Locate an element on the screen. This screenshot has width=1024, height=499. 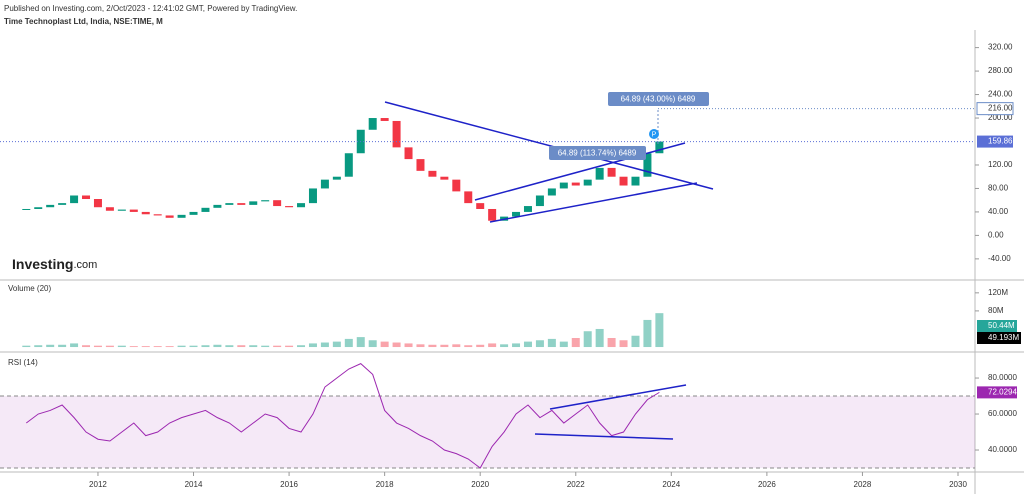
y-tick-label: 0.00 is located at coordinates (996, 235).